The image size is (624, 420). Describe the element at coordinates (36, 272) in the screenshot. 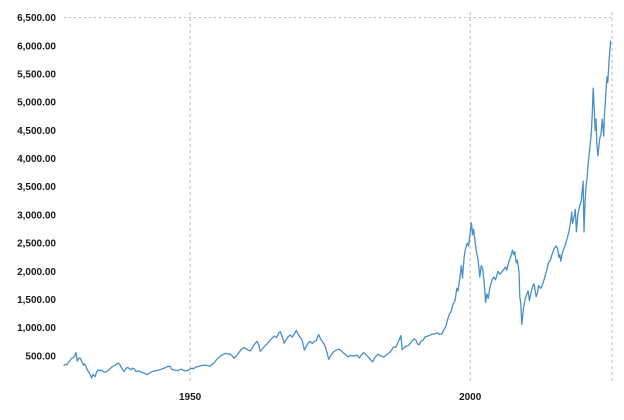

I see `y-axis-tick-label: 2,000.00` at that location.